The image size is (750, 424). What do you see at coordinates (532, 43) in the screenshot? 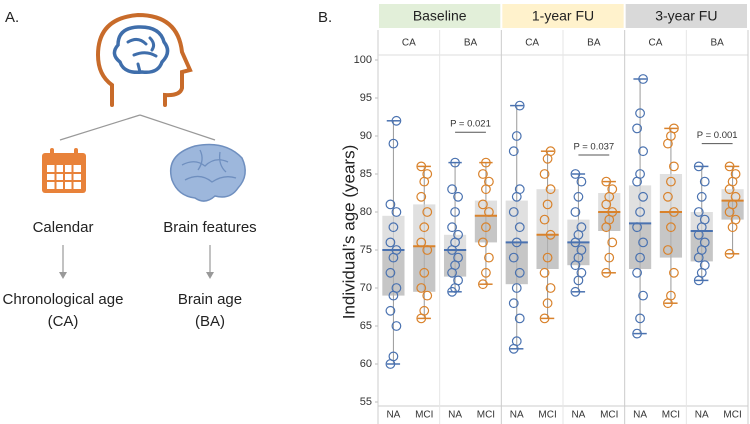
I see `subgroup-label: CA` at bounding box center [532, 43].